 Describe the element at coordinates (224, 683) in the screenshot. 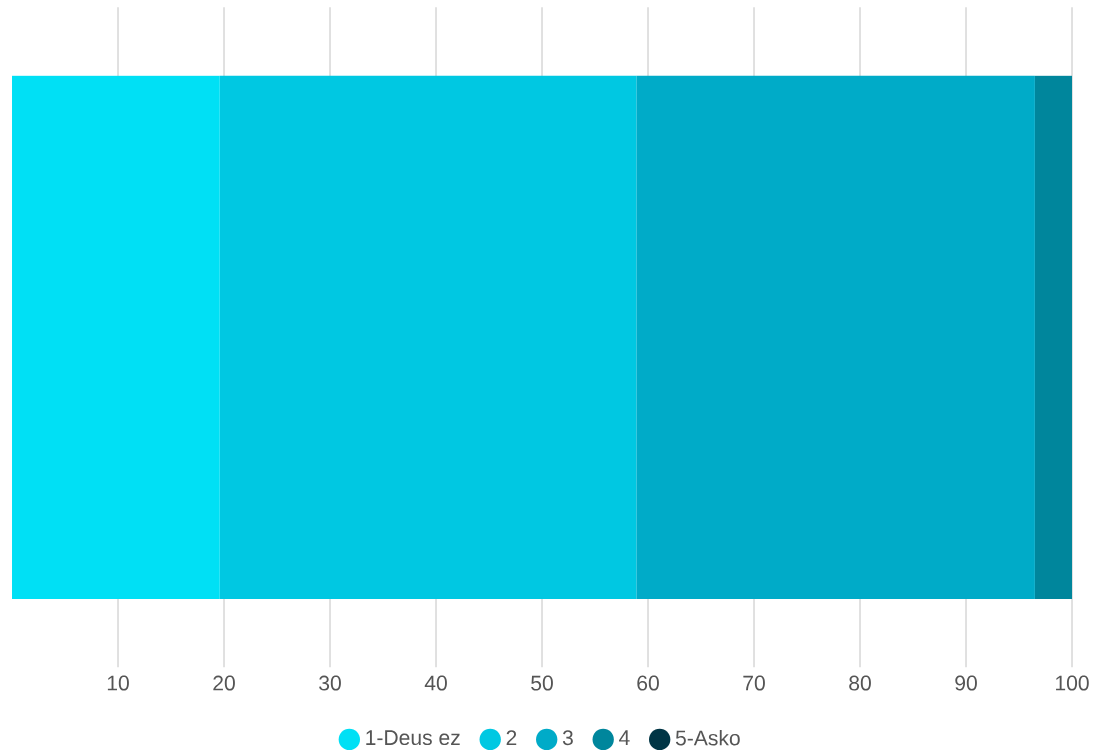

I see `x-tick-label: 20` at that location.